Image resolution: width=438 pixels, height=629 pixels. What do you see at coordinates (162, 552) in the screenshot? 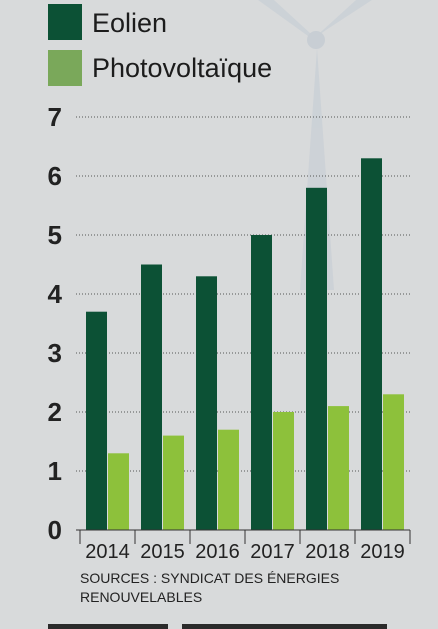
I see `x-tick-label: 2015` at bounding box center [162, 552].